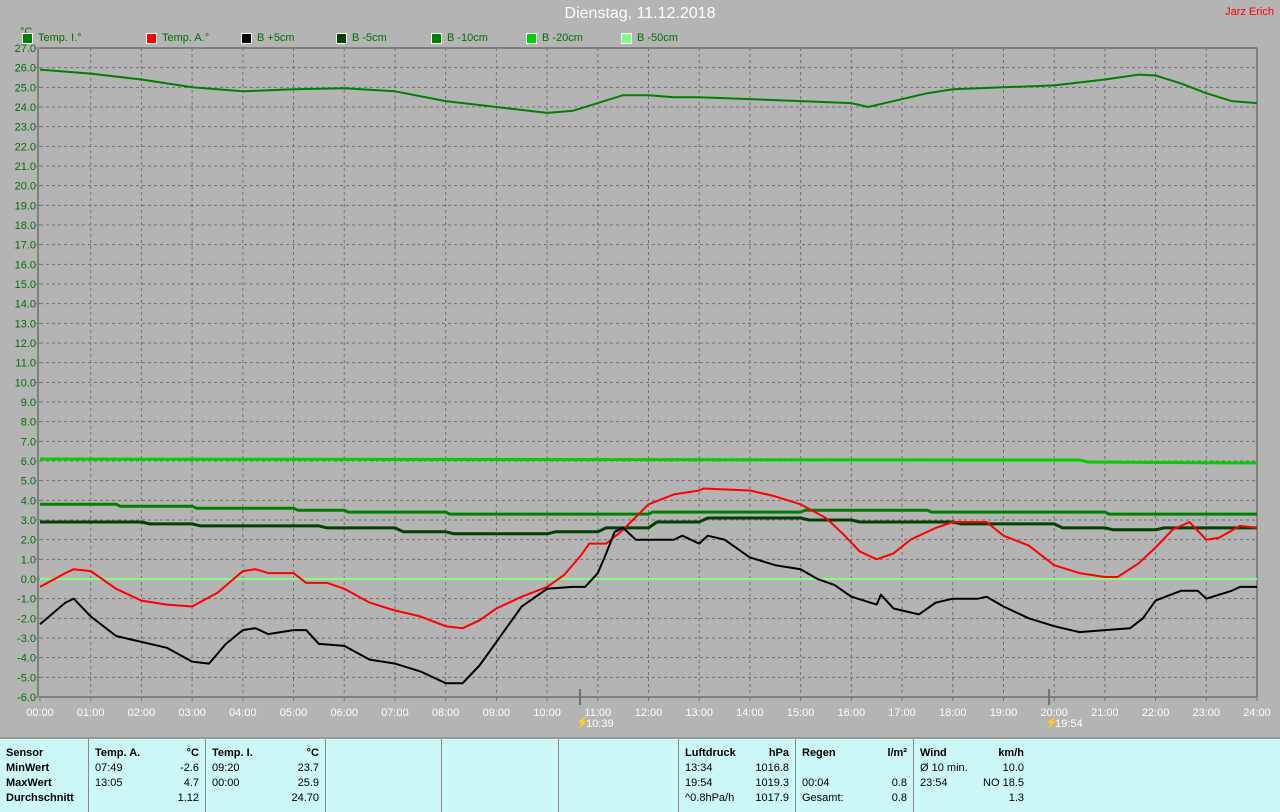 The image size is (1280, 812). Describe the element at coordinates (699, 768) in the screenshot. I see `cell: 13:34` at that location.